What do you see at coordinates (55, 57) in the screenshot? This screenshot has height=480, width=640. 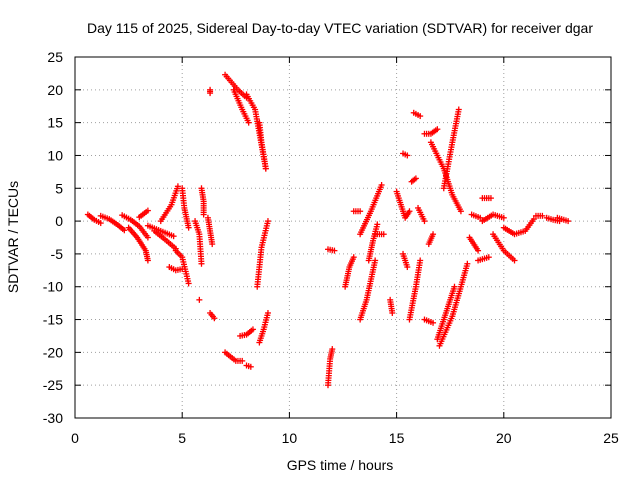 I see `y-tick-label: 25` at bounding box center [55, 57].